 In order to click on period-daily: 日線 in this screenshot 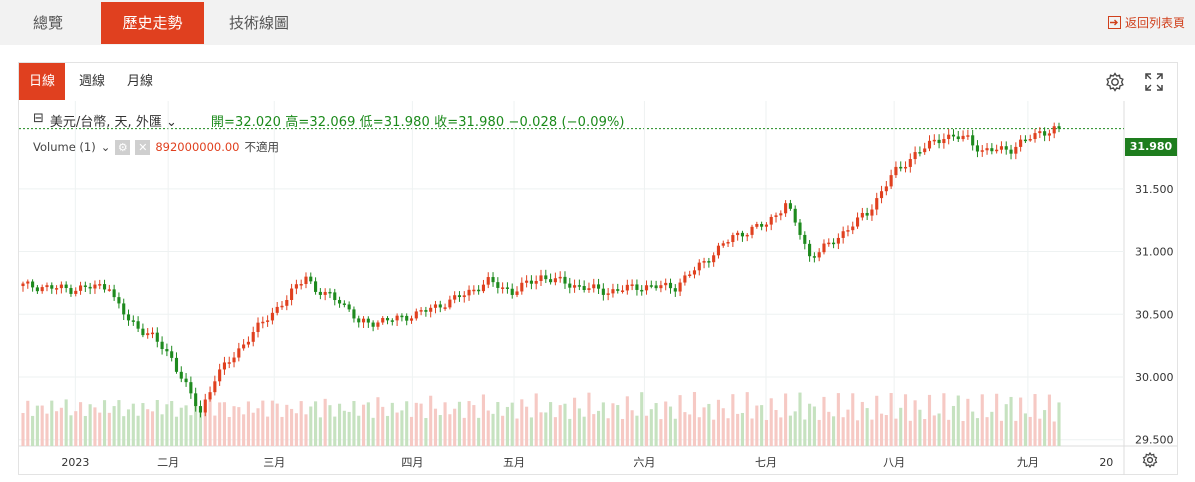, I will do `click(42, 81)`.